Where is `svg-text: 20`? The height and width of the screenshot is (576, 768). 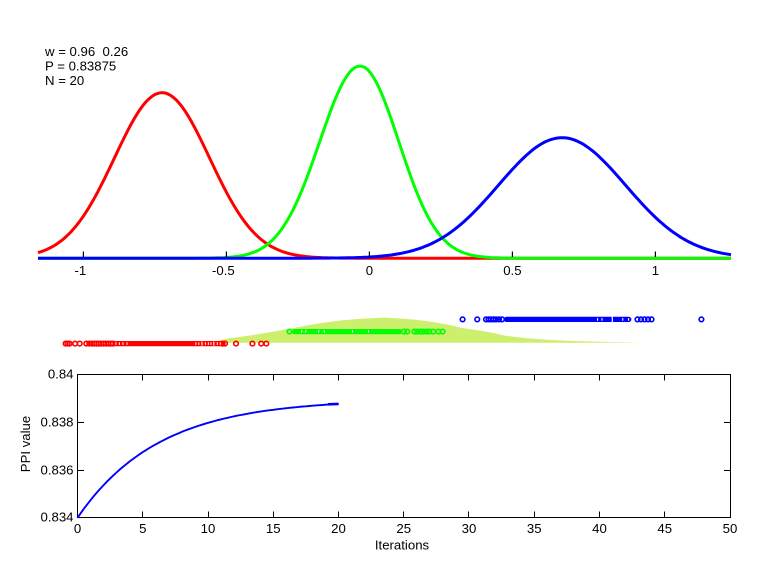 svg-text: 20 is located at coordinates (338, 528).